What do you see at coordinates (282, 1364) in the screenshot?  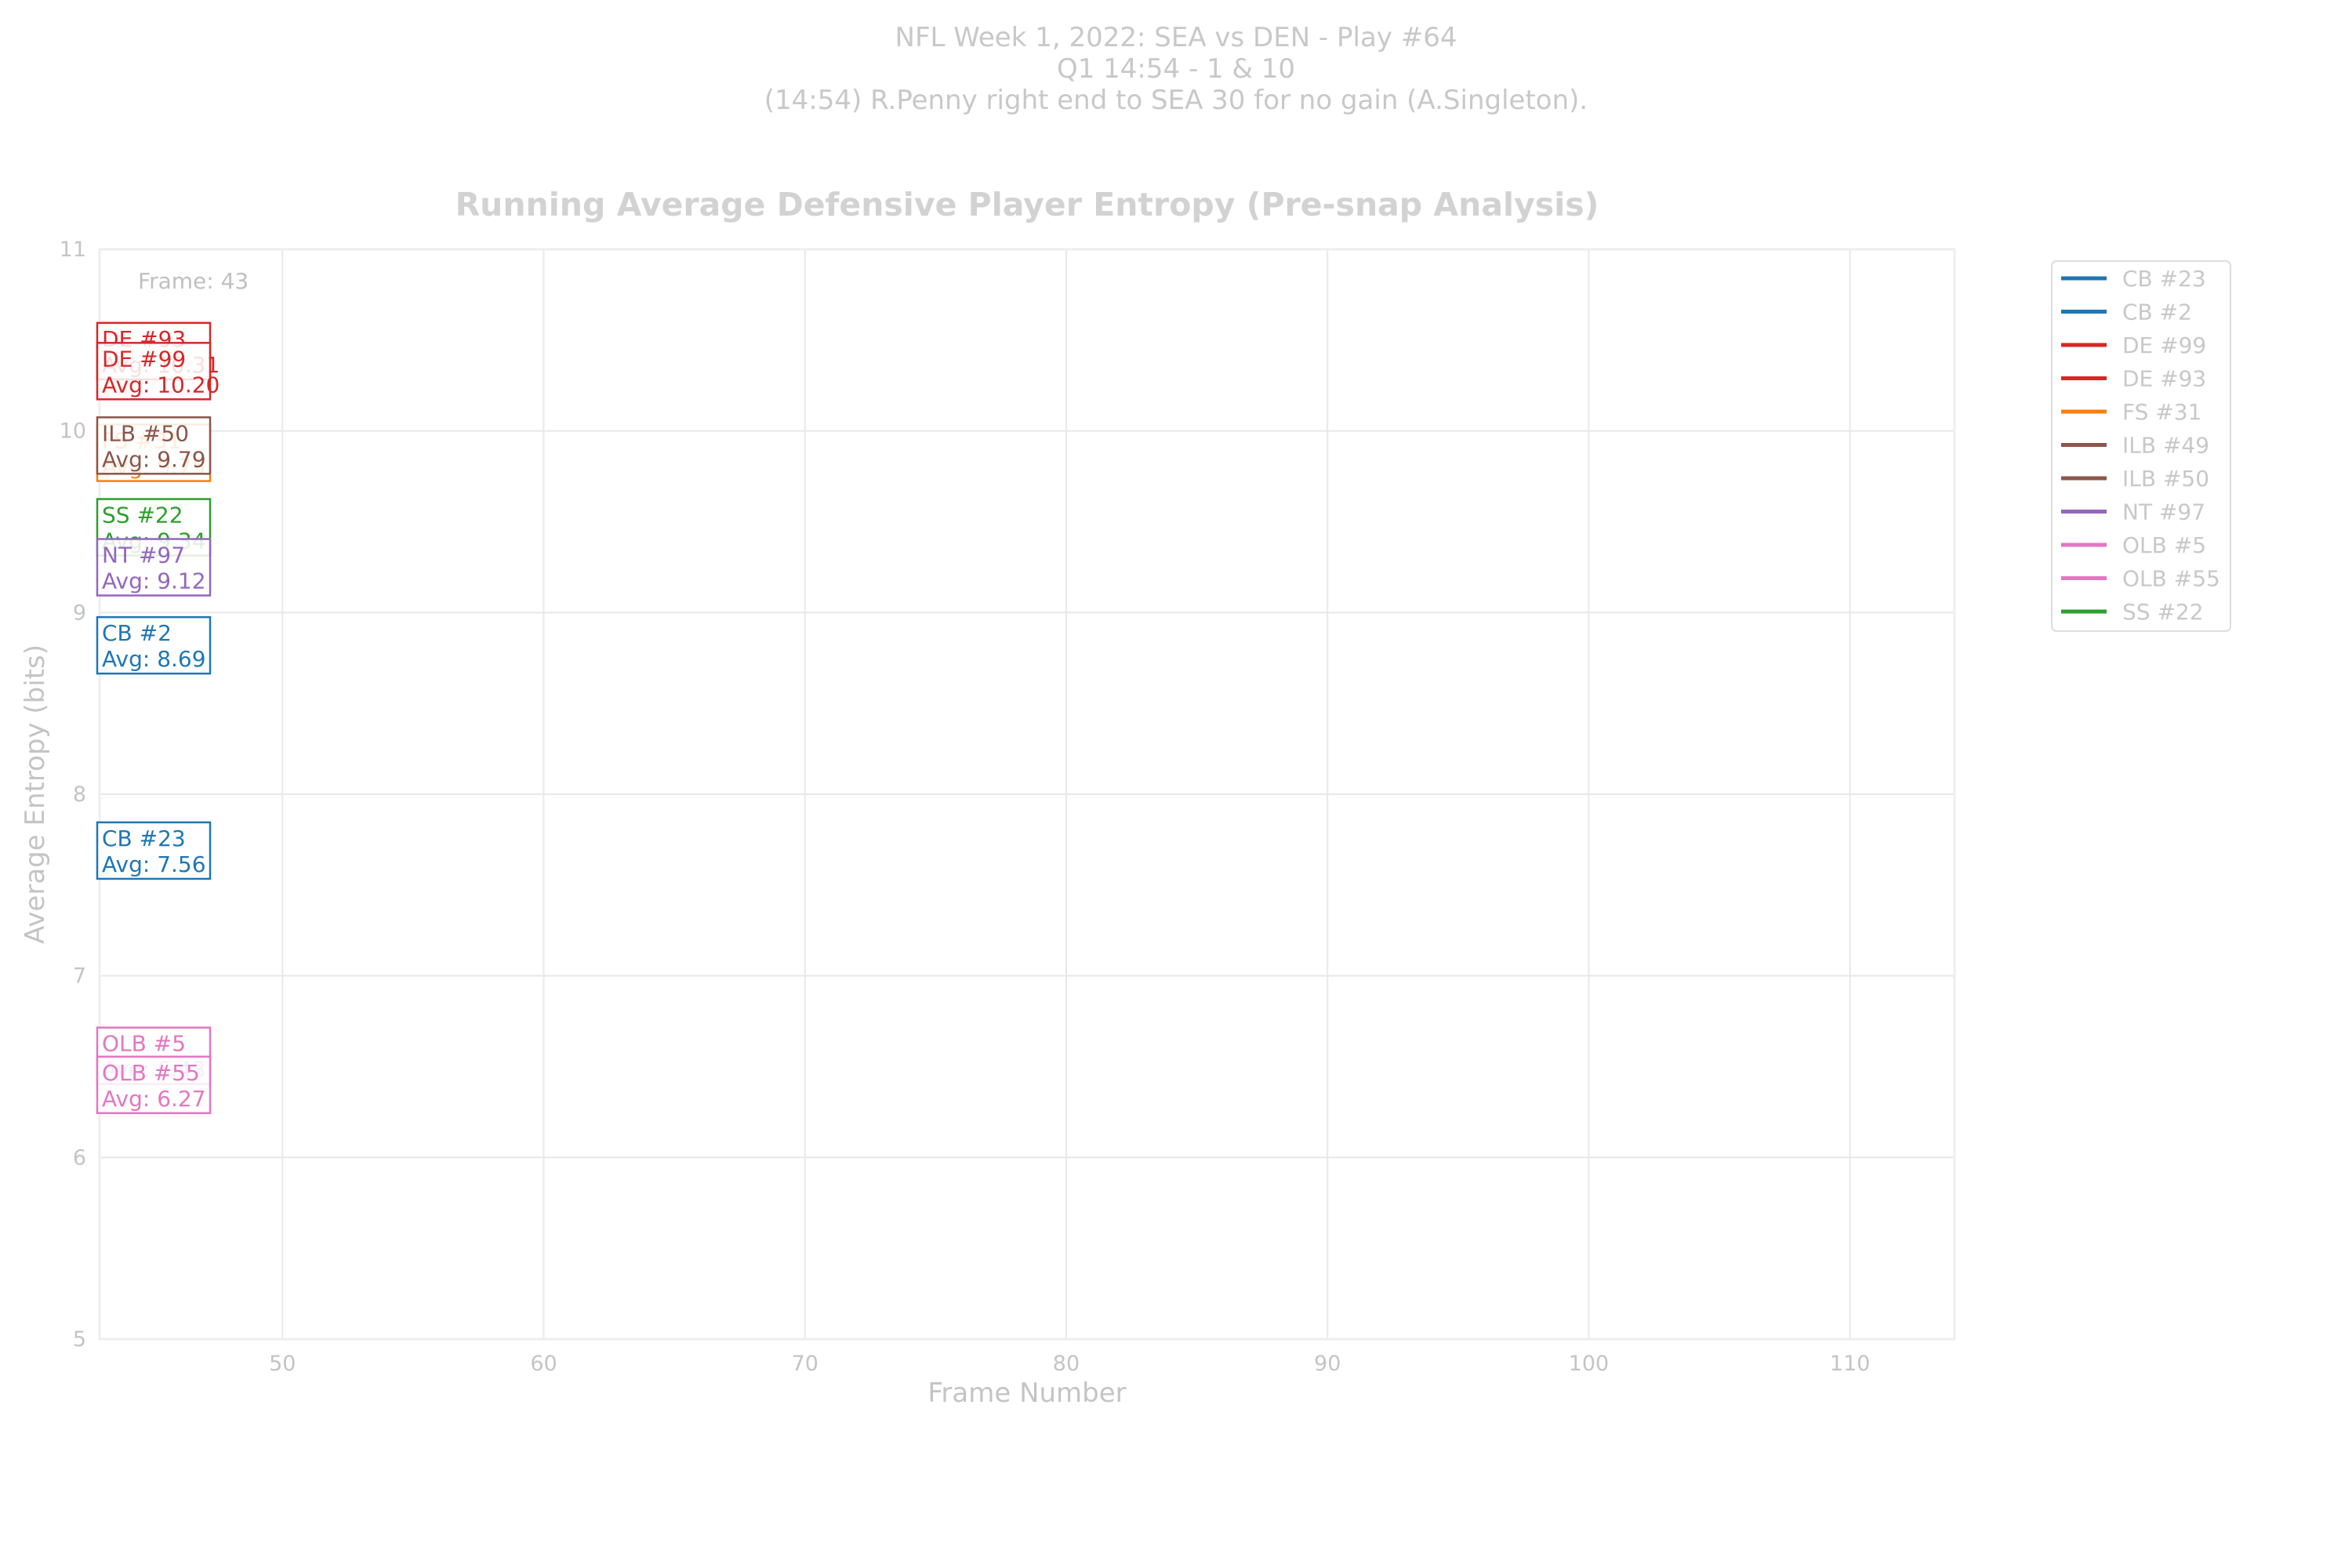 I see `x-tick-label: 50` at bounding box center [282, 1364].